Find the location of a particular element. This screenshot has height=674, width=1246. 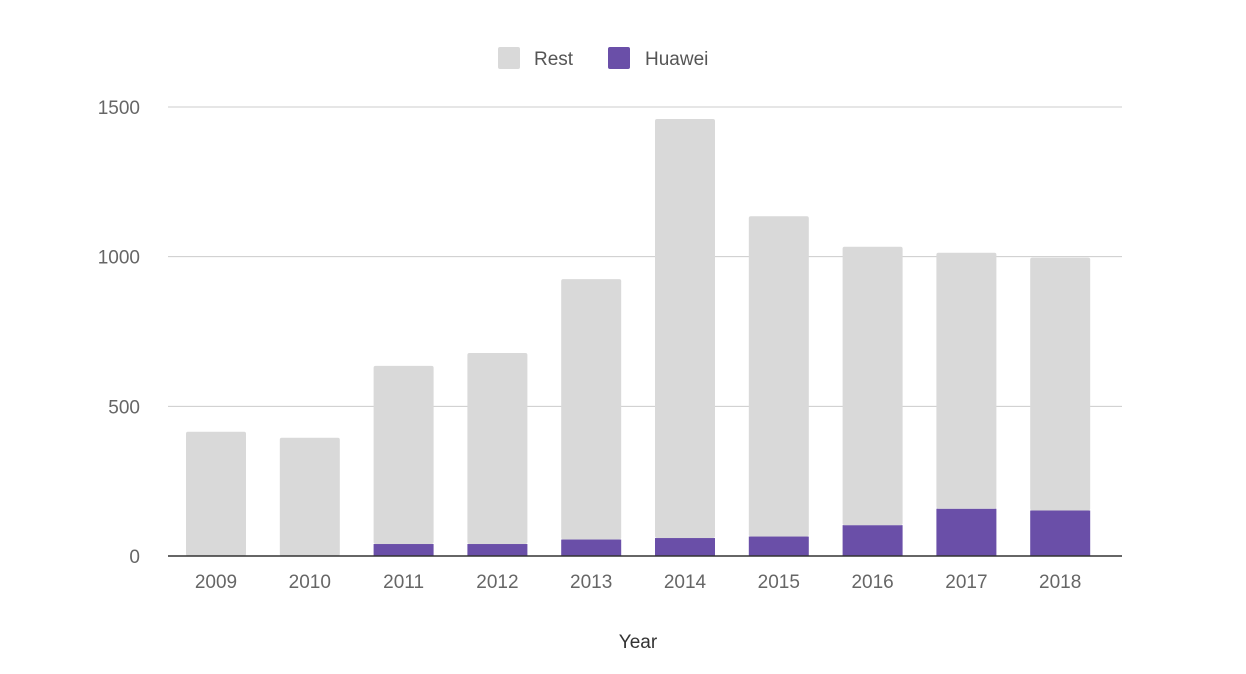

bar-huawei-2012 is located at coordinates (497, 550).